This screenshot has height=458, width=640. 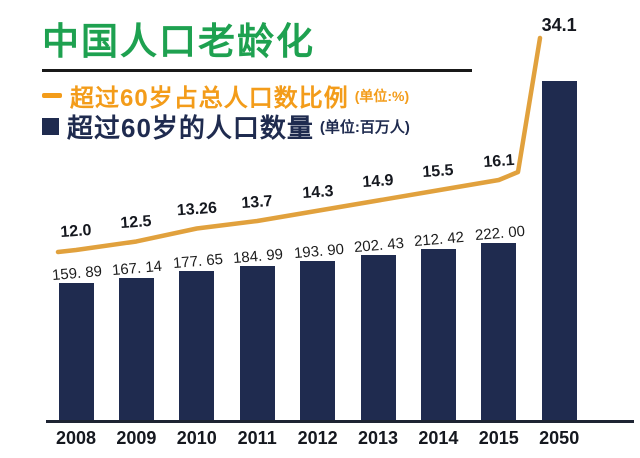 What do you see at coordinates (257, 343) in the screenshot?
I see `bar-2011` at bounding box center [257, 343].